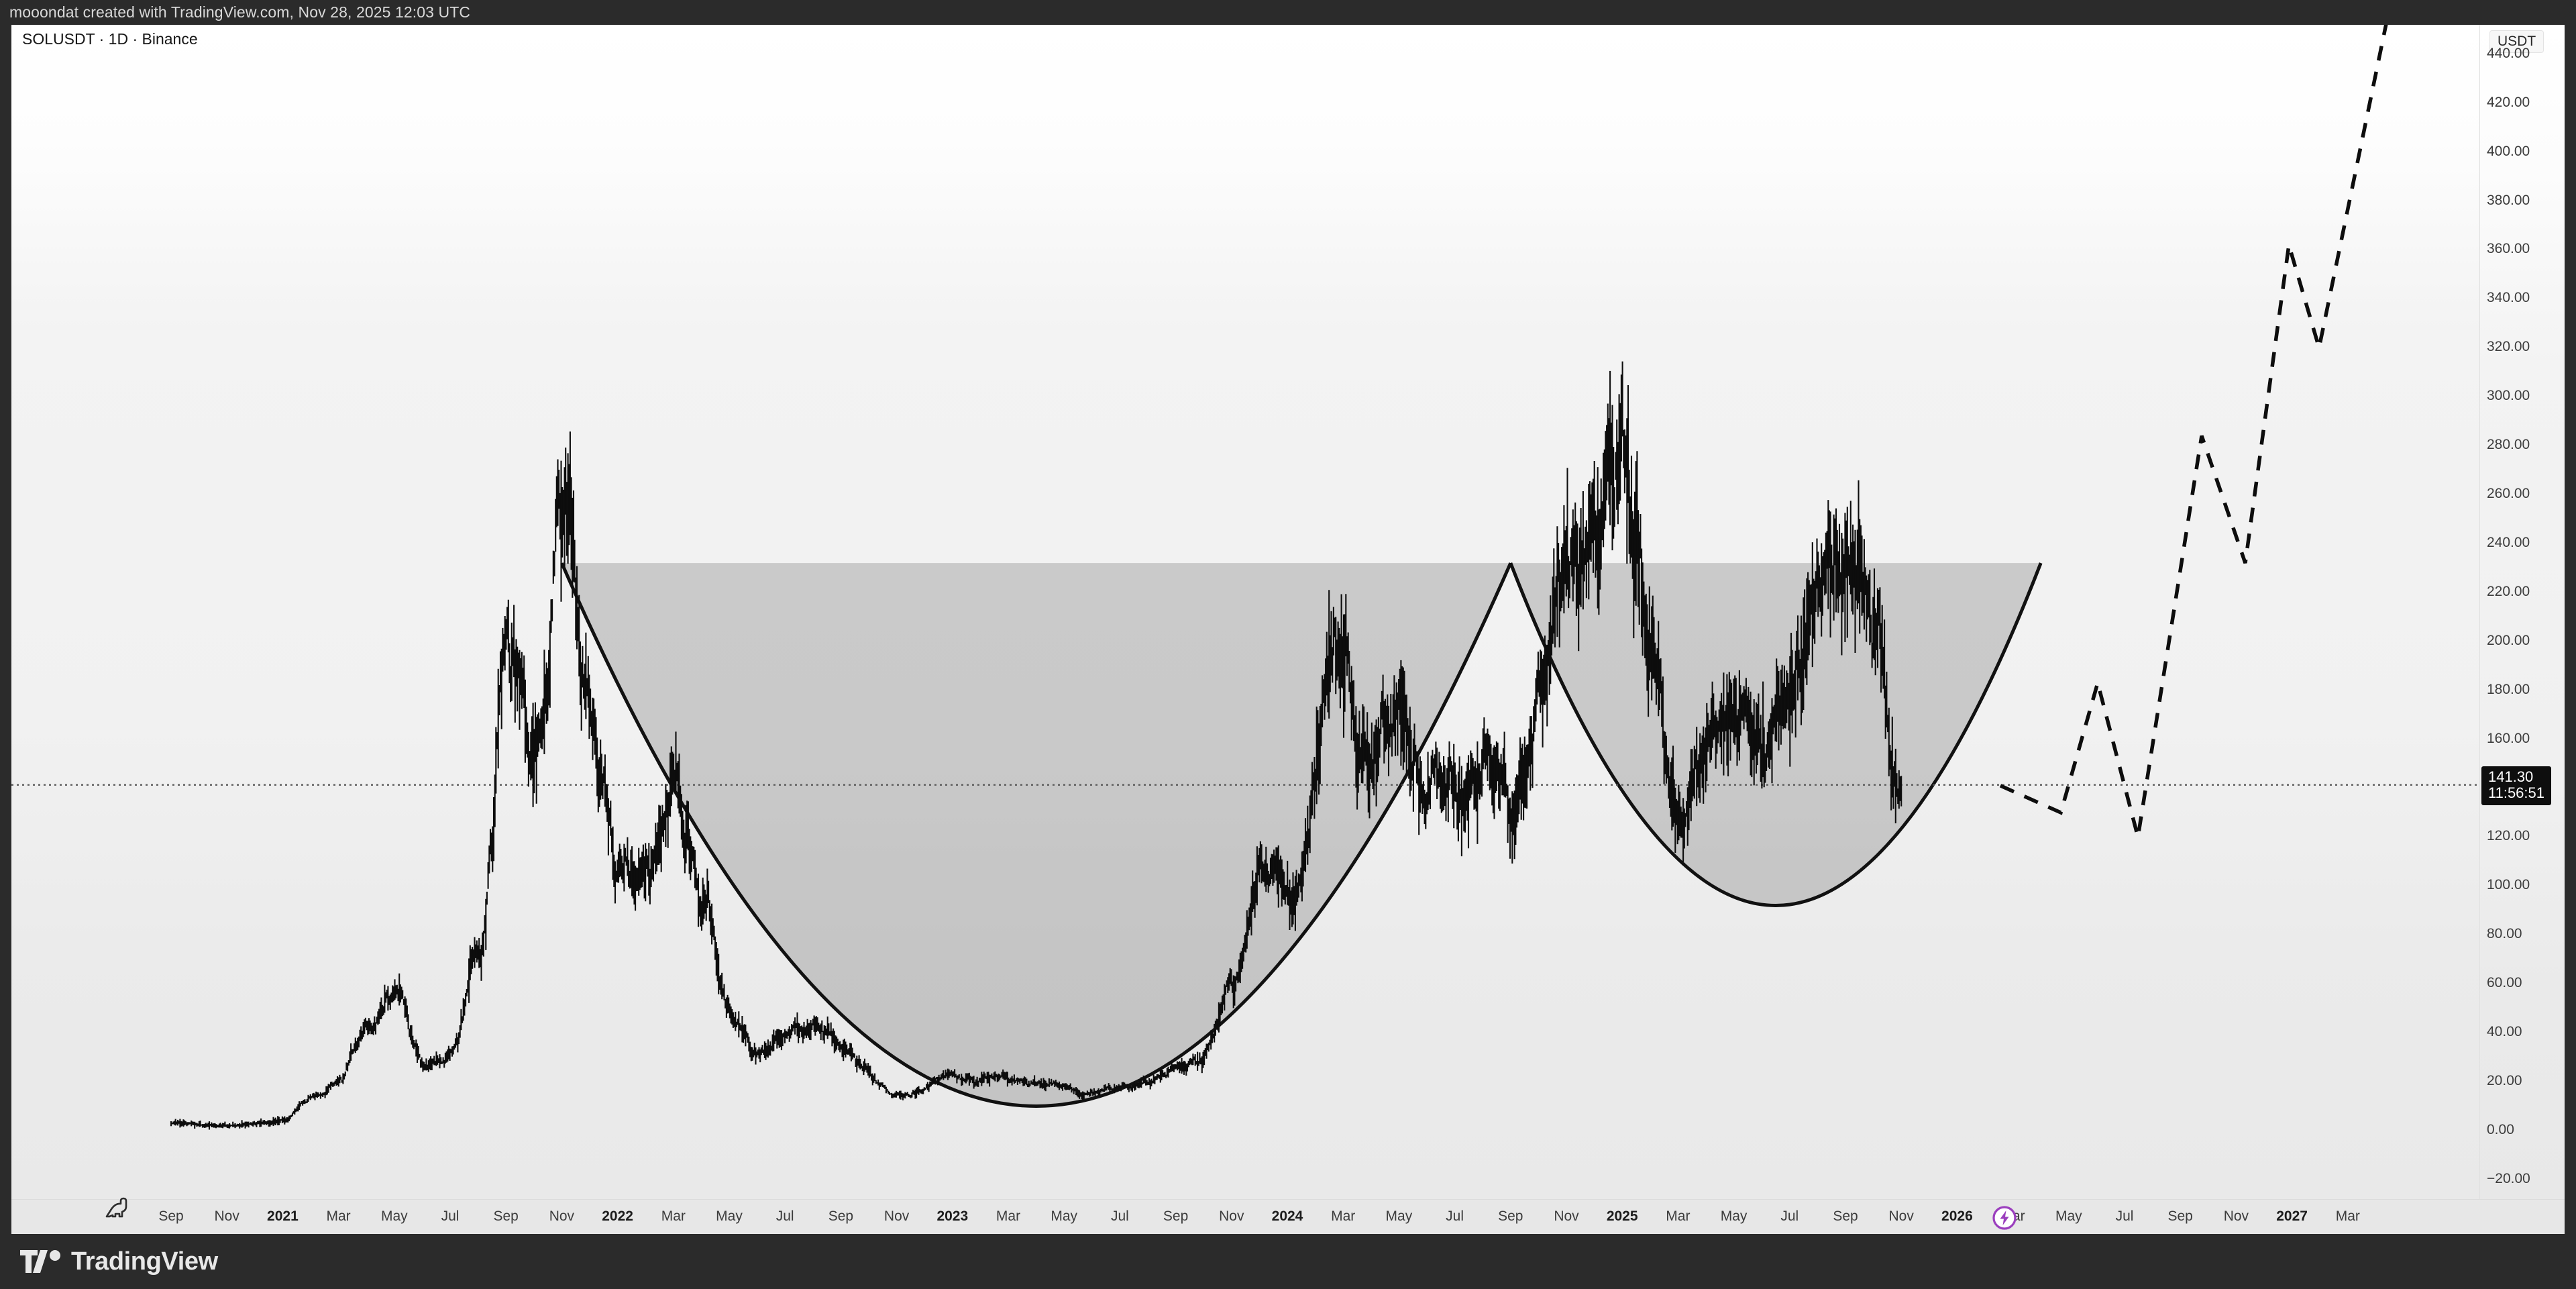 The image size is (2576, 1289). I want to click on price-tick: 280.00, so click(2508, 445).